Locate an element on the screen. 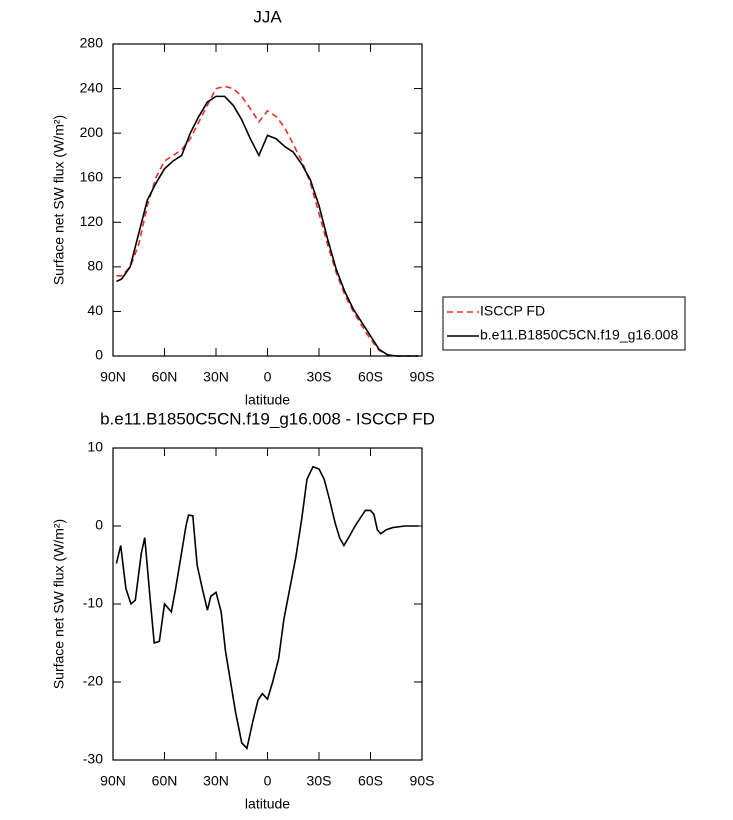  y-tick-label: -30 is located at coordinates (93, 759).